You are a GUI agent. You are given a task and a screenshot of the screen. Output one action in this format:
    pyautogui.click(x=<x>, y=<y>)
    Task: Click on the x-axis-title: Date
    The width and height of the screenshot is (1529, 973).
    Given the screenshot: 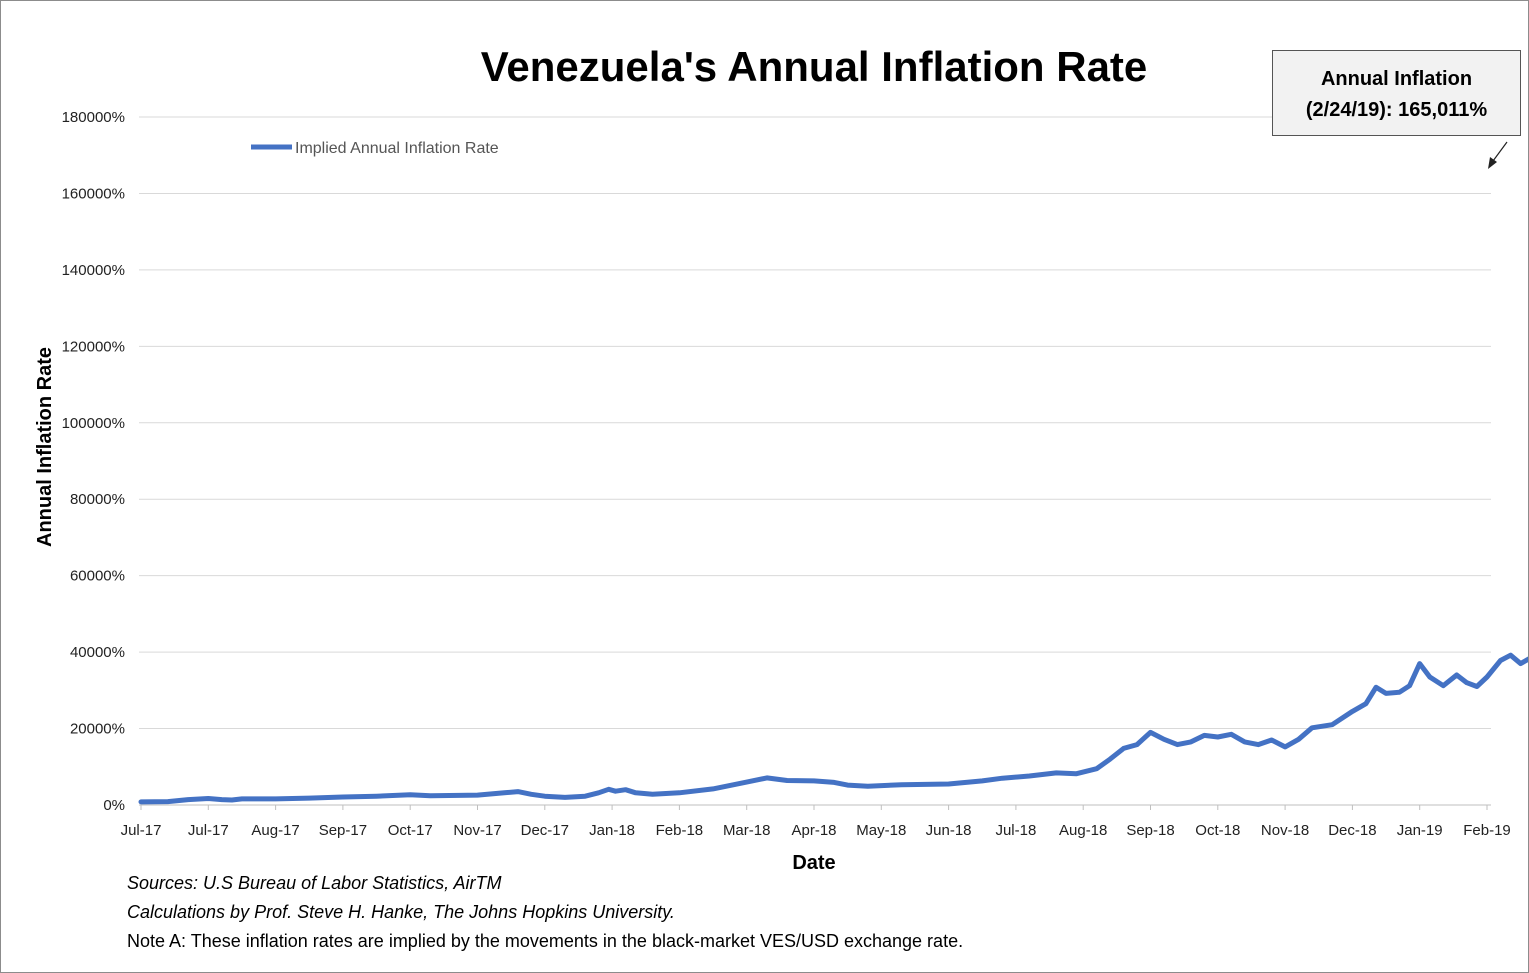 What is the action you would take?
    pyautogui.click(x=813, y=863)
    